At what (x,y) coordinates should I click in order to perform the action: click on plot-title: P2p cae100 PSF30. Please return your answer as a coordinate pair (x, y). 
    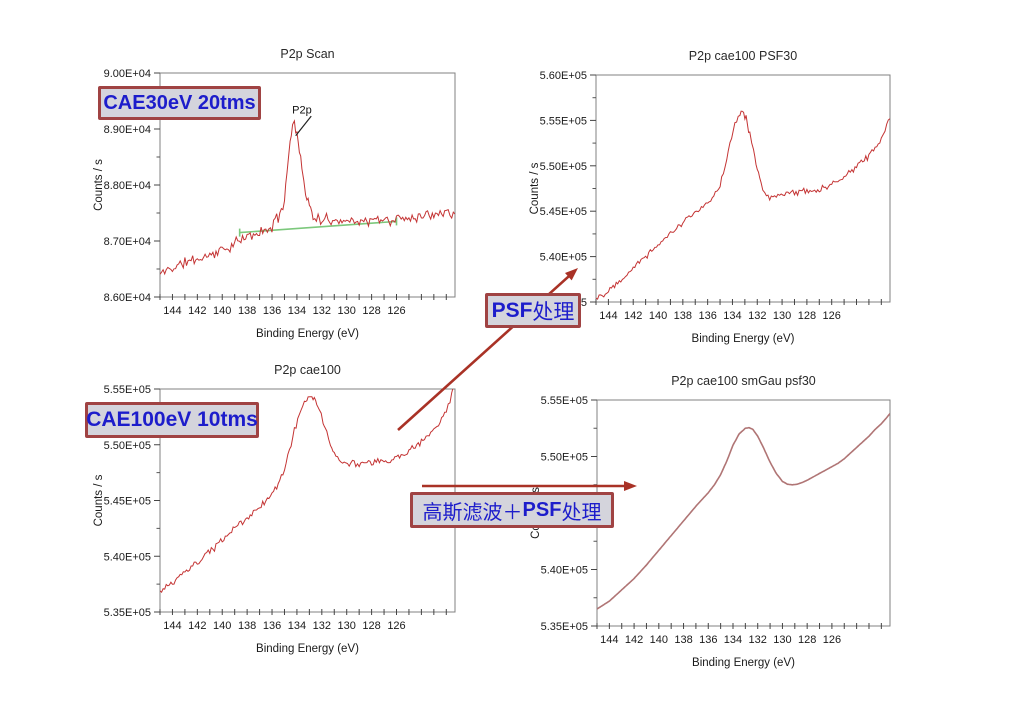
    Looking at the image, I should click on (743, 56).